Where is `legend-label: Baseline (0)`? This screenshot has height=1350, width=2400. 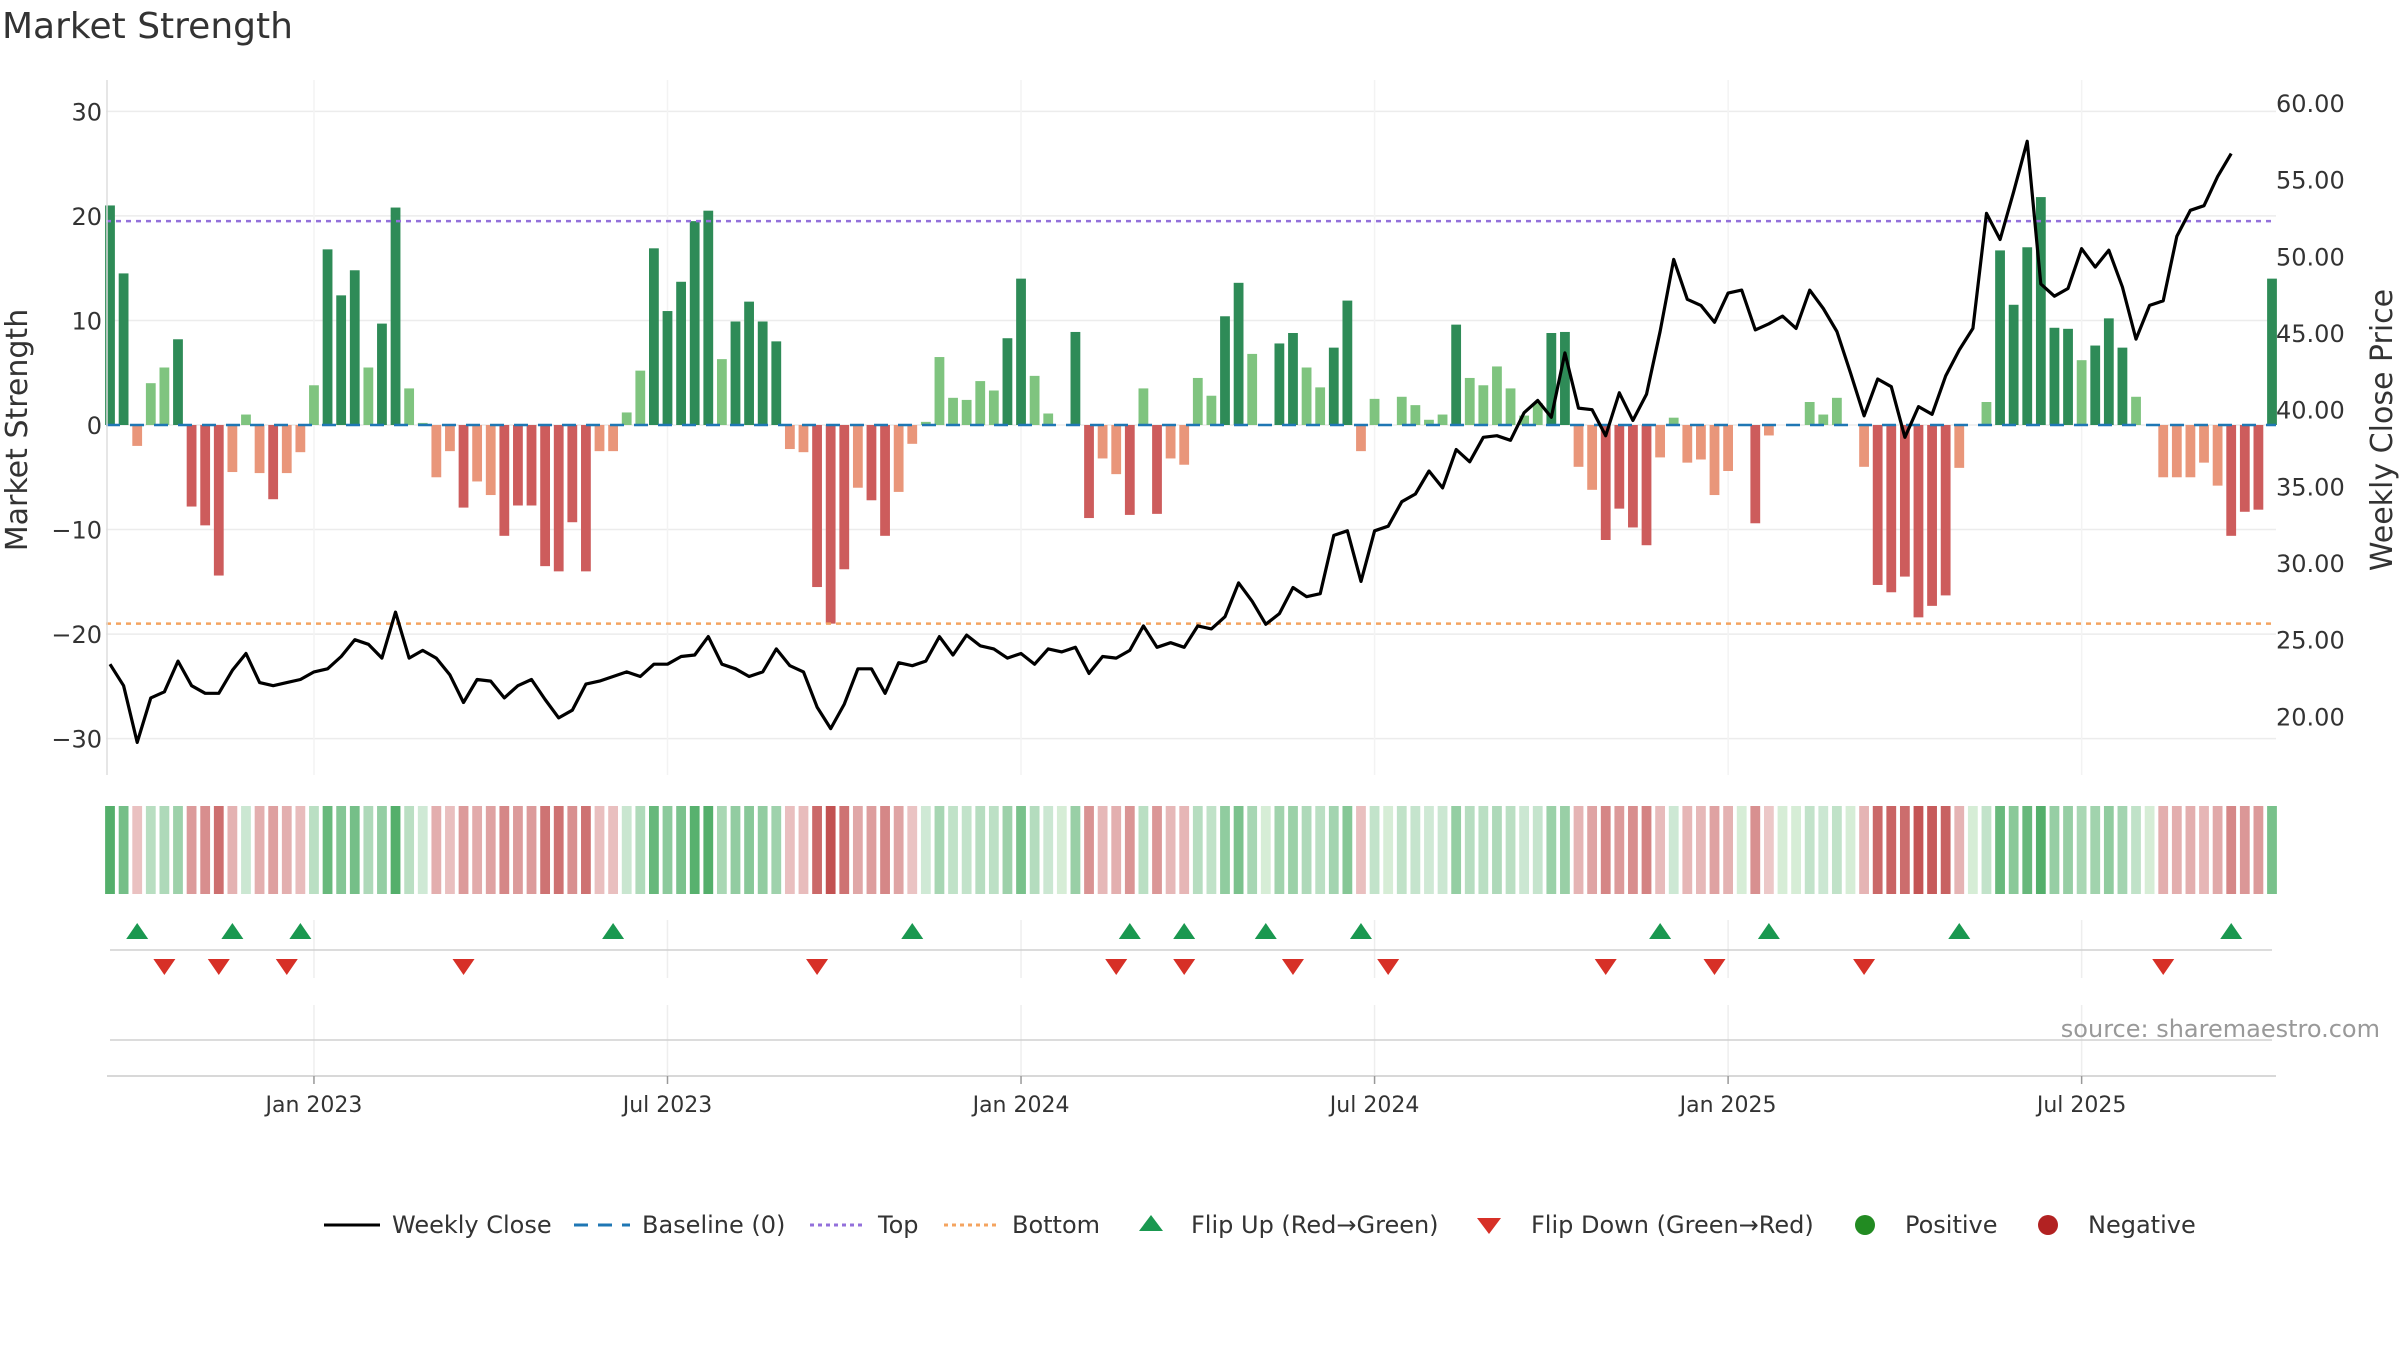
legend-label: Baseline (0) is located at coordinates (714, 1225).